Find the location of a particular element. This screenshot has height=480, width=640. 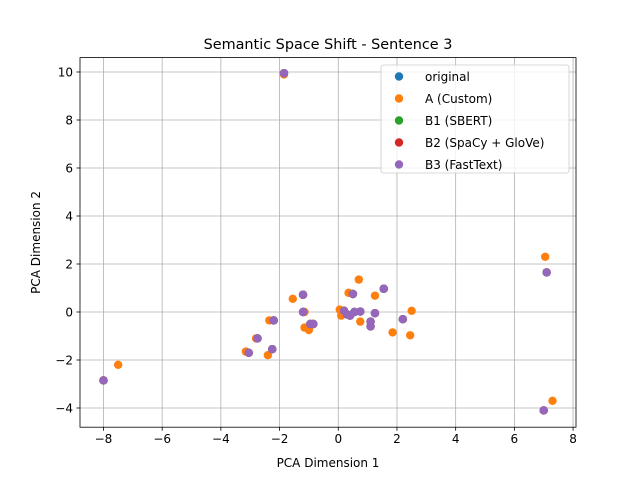

x-tick-label: 2 is located at coordinates (397, 439).